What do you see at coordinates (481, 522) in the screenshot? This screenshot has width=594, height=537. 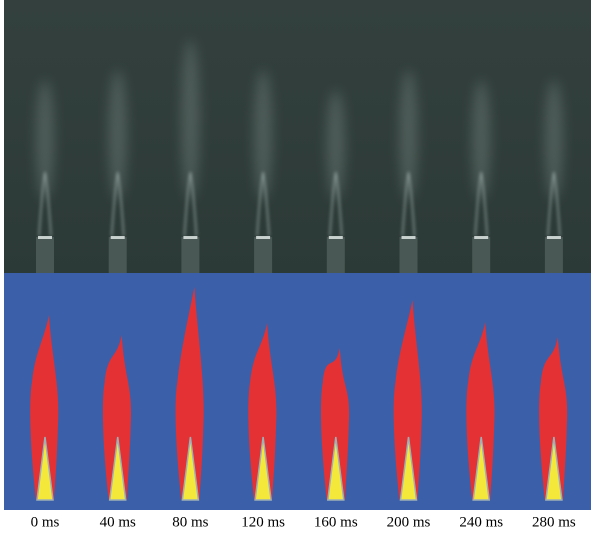 I see `time-label: 240 ms` at bounding box center [481, 522].